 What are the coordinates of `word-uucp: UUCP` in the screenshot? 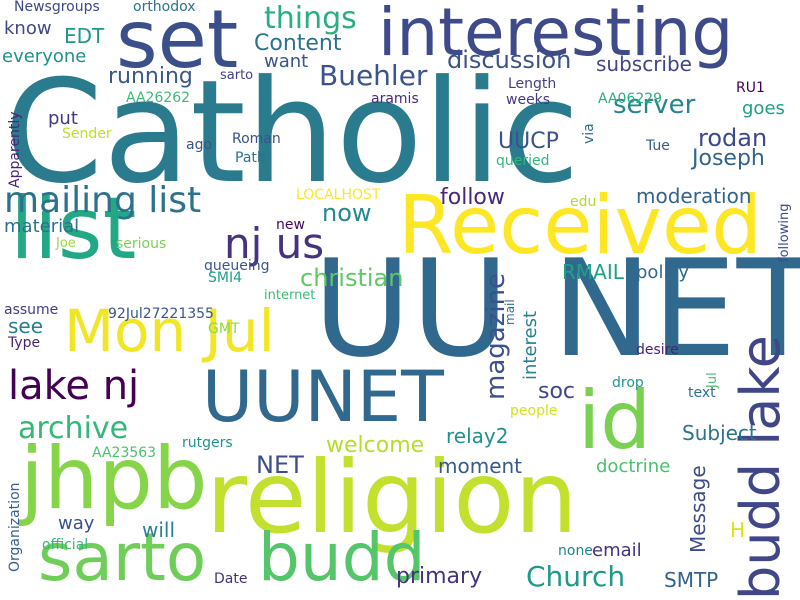 It's located at (528, 141).